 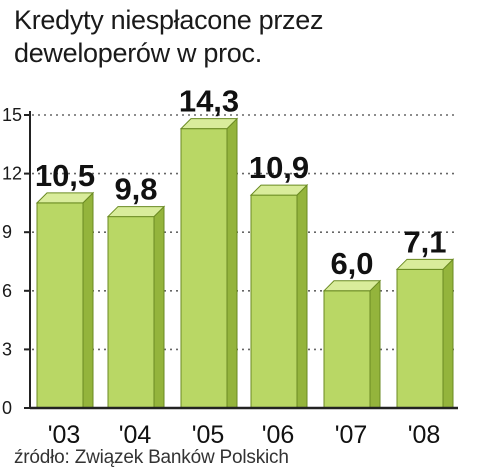 I want to click on value-label: 10,5, so click(x=65, y=175).